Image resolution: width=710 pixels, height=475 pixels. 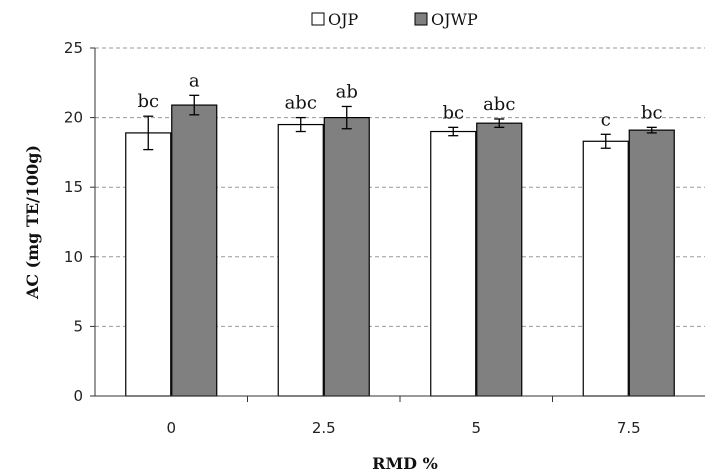 I want to click on legend: OJP OJWP, so click(x=394, y=19).